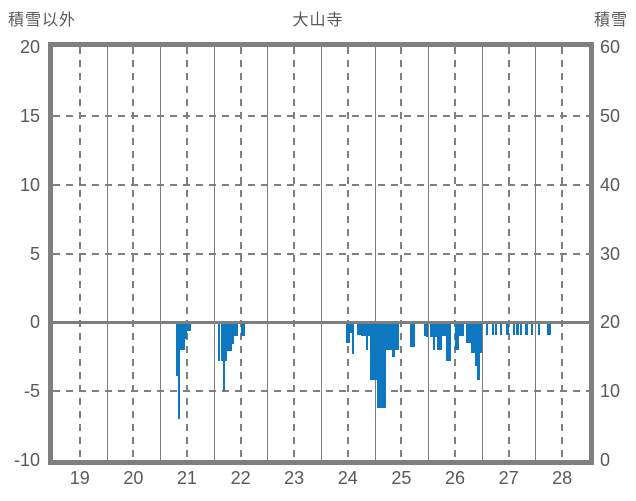 This screenshot has height=501, width=636. Describe the element at coordinates (610, 322) in the screenshot. I see `right-y-tick-label: 20` at that location.